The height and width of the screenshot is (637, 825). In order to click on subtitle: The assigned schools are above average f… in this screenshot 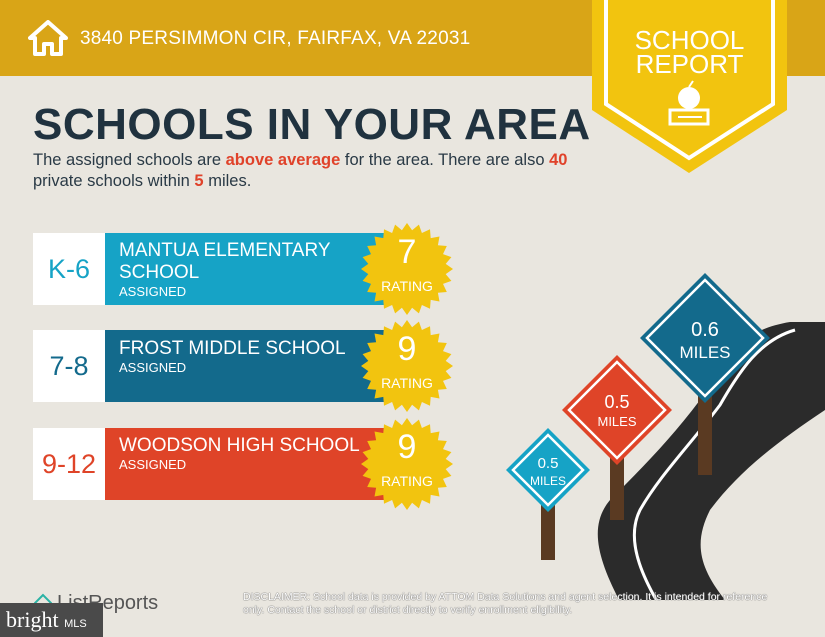, I will do `click(300, 170)`.